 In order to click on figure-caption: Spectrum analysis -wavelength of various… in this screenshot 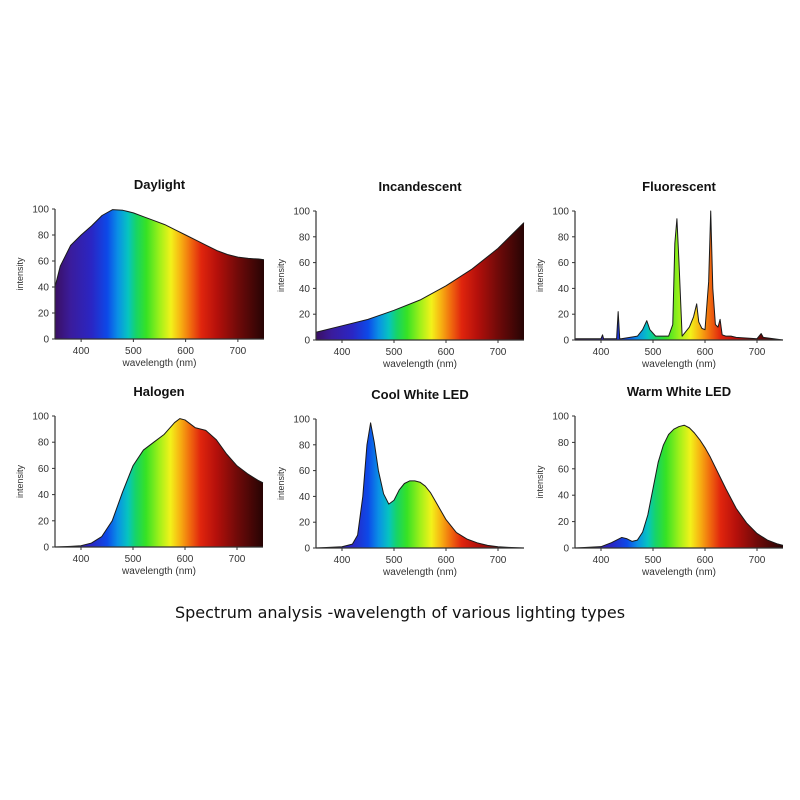, I will do `click(400, 612)`.